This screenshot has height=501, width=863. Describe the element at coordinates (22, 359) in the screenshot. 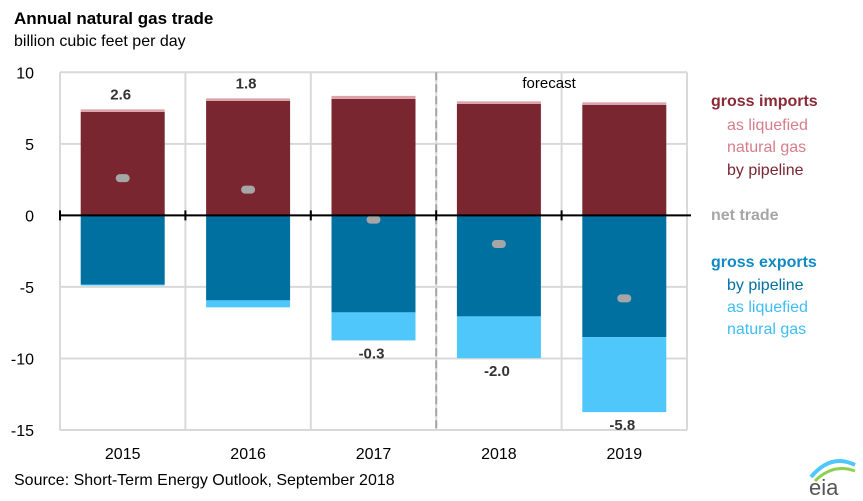

I see `y-tick-label: -10` at that location.